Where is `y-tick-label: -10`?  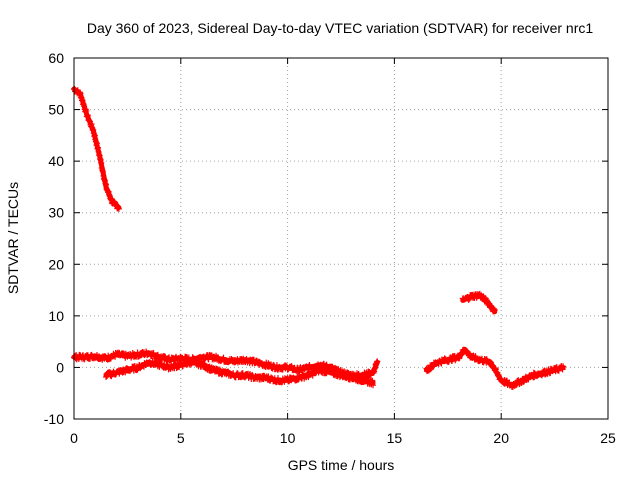 y-tick-label: -10 is located at coordinates (54, 419).